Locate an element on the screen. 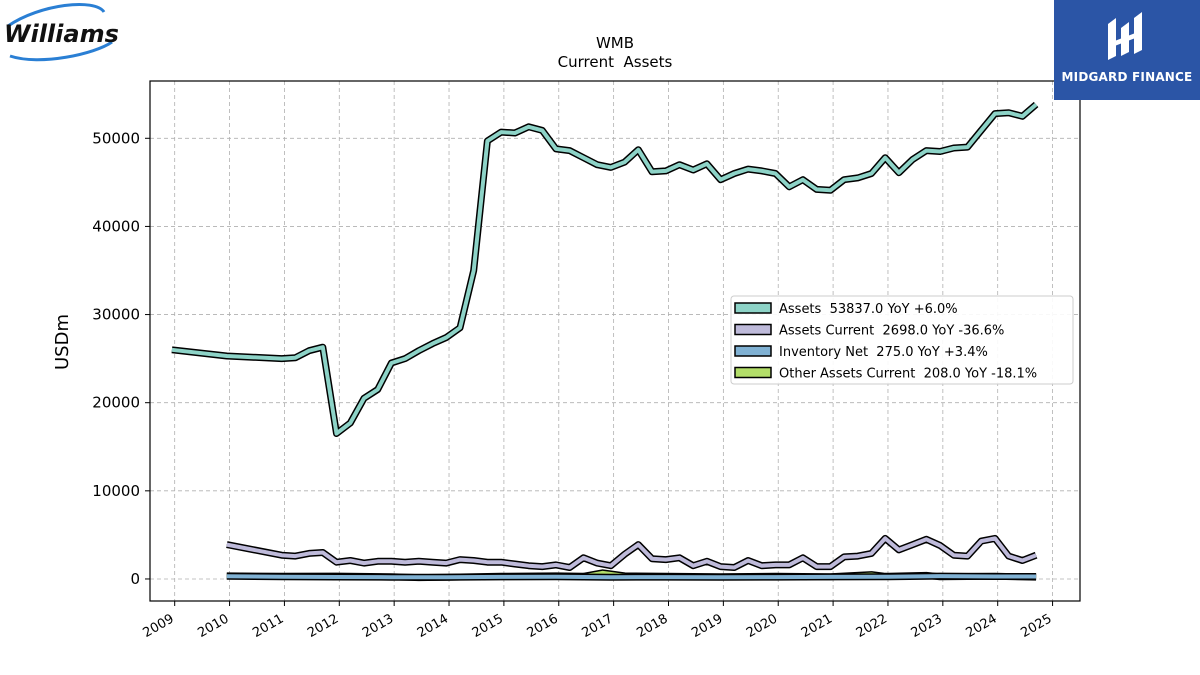 This screenshot has width=1200, height=675. legend-box is located at coordinates (902, 340).